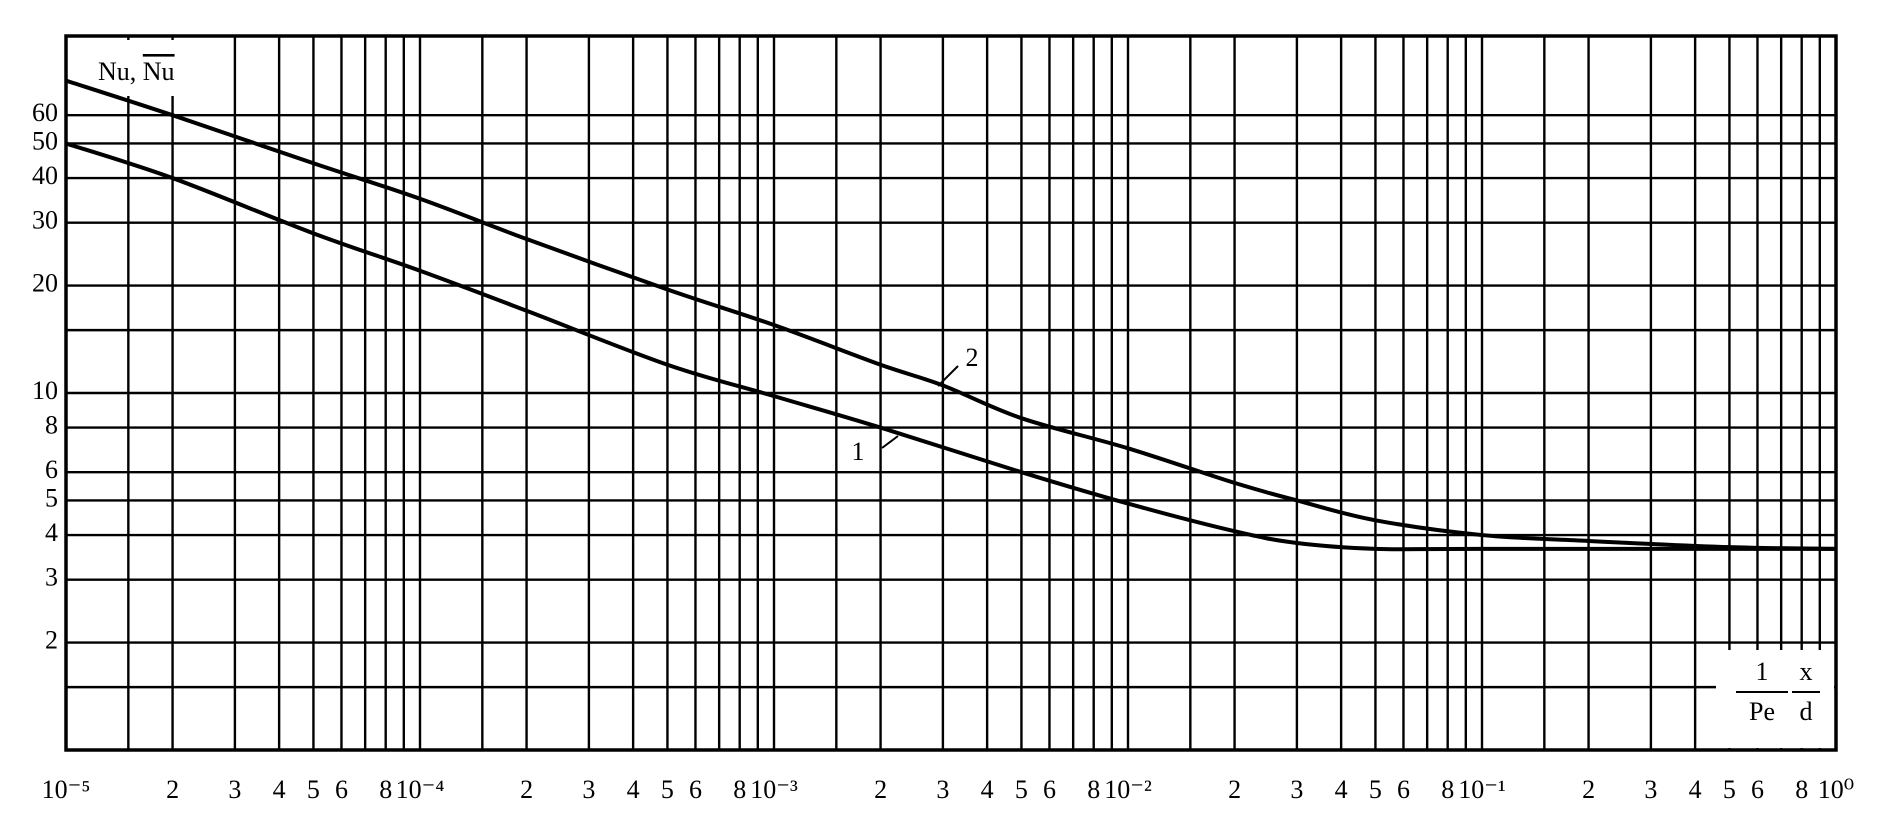 Image resolution: width=1882 pixels, height=829 pixels. I want to click on x-axis-label: d, so click(1806, 711).